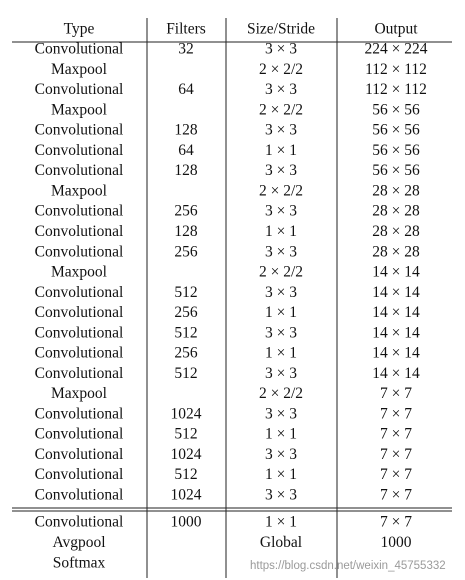  Describe the element at coordinates (186, 29) in the screenshot. I see `header-filters: Filters` at that location.